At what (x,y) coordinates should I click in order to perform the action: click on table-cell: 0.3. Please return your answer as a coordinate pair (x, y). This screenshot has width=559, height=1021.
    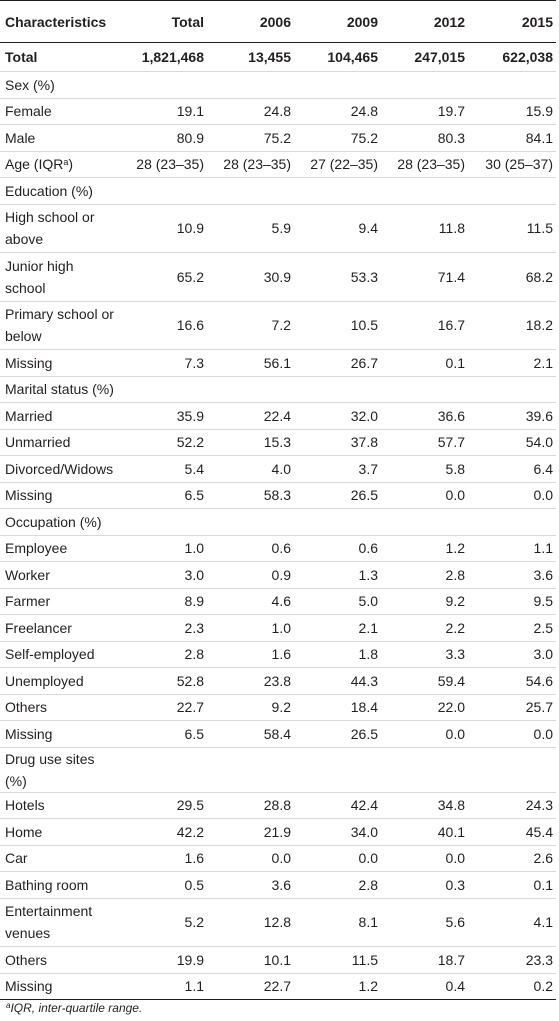
    Looking at the image, I should click on (424, 885).